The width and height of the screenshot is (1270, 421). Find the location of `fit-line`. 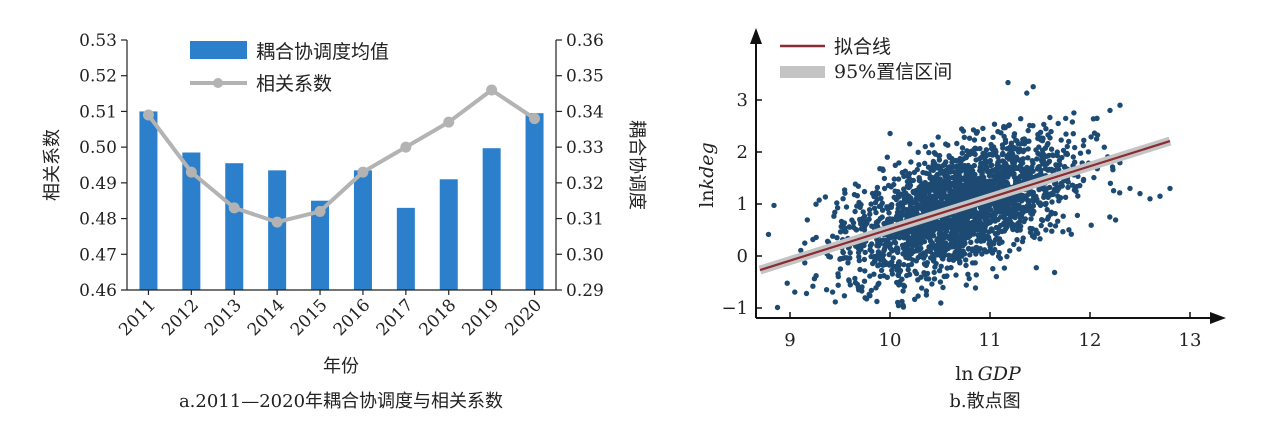

fit-line is located at coordinates (965, 206).